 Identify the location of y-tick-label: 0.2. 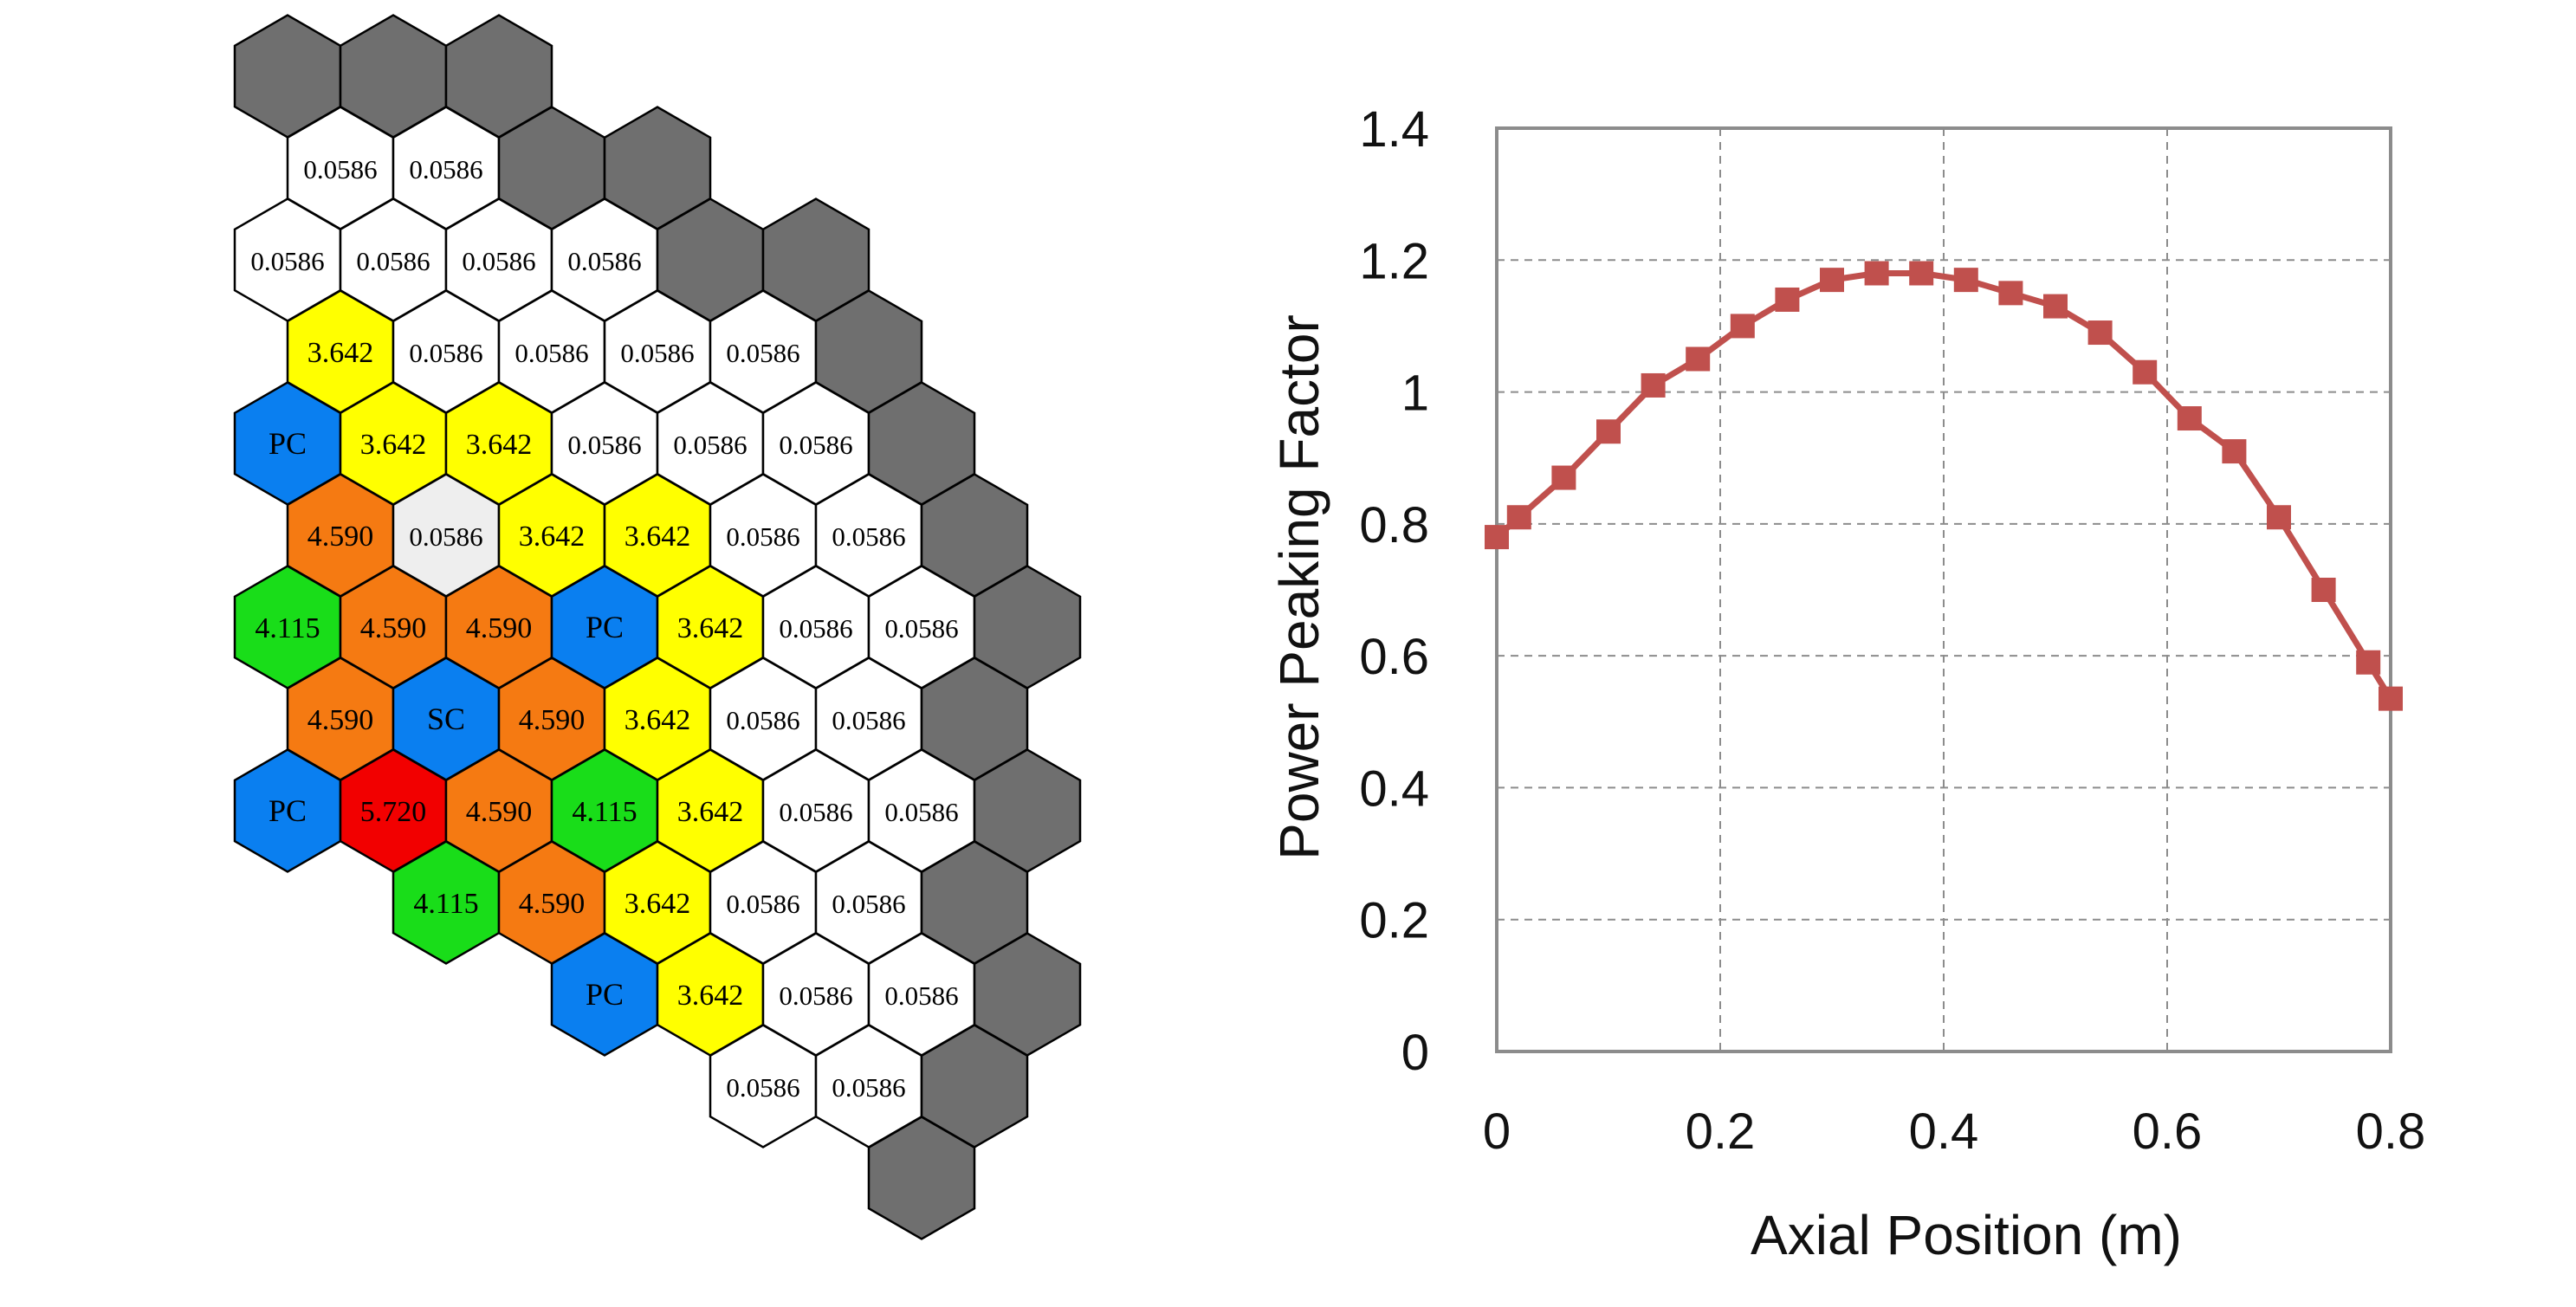
(1394, 921).